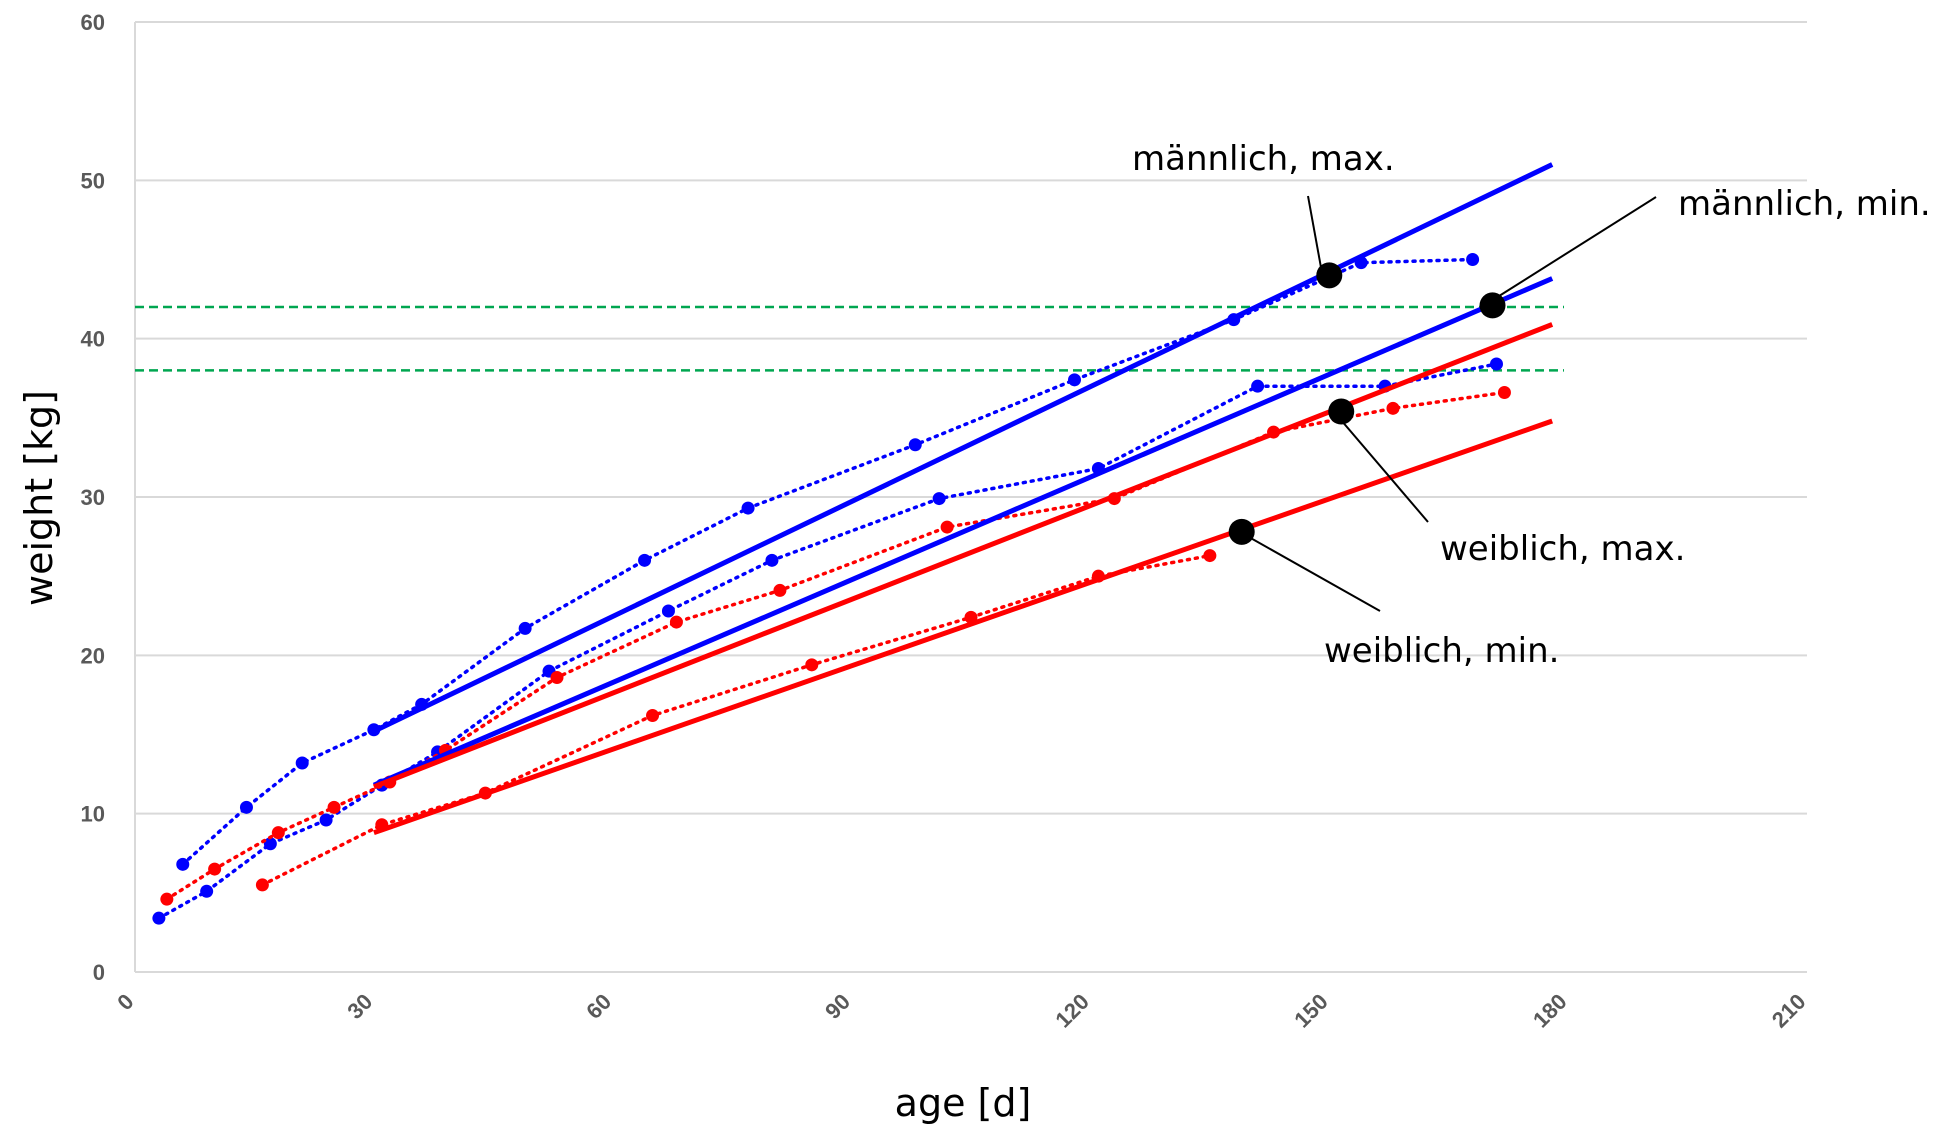 This screenshot has height=1127, width=1944. What do you see at coordinates (93, 497) in the screenshot?
I see `y-tick-label: 30` at bounding box center [93, 497].